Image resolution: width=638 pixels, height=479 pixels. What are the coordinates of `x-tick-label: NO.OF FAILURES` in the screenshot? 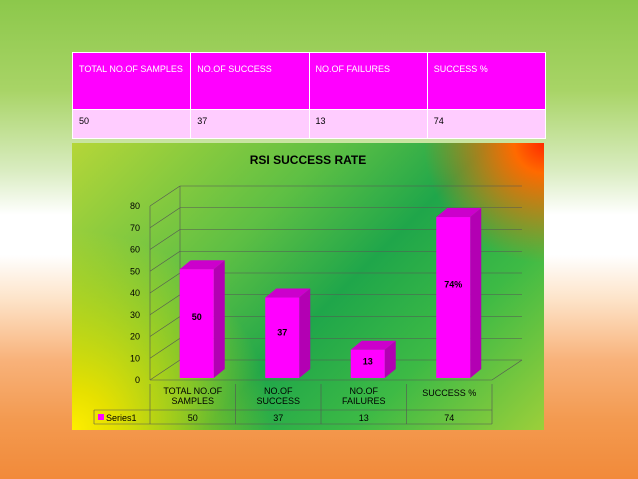 It's located at (364, 396).